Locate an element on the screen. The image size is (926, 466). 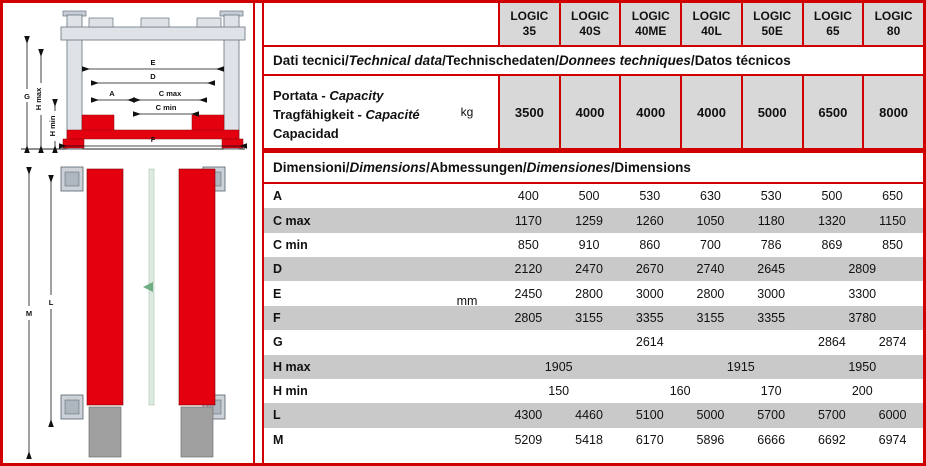
capacity-value-cell: 5000 is located at coordinates (771, 112).